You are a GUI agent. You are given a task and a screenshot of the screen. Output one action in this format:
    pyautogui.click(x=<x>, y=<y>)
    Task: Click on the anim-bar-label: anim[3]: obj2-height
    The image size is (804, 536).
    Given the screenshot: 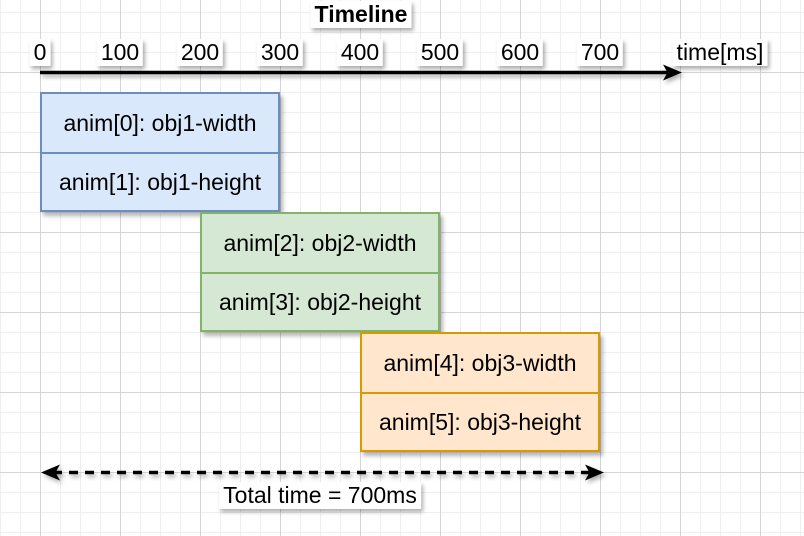 What is the action you would take?
    pyautogui.click(x=319, y=301)
    